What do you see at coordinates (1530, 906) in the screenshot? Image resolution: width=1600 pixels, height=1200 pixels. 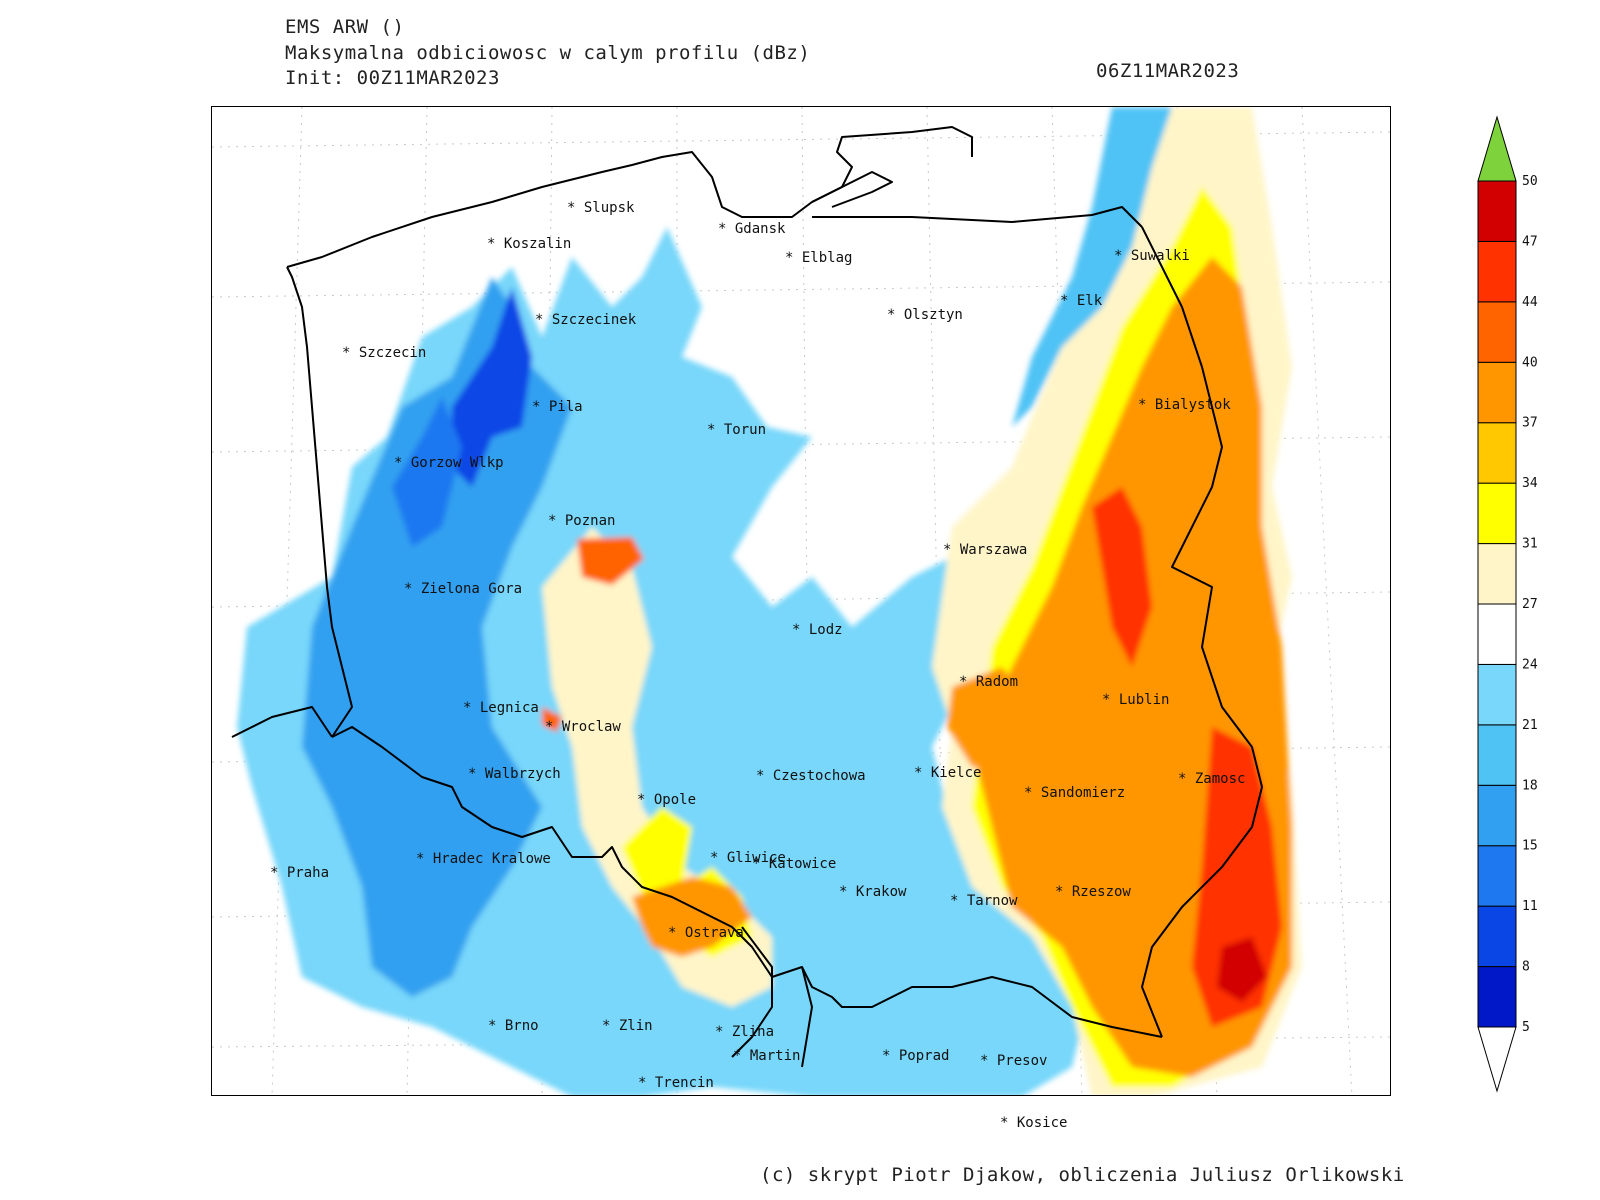 I see `colorbar-tick-label: 11` at bounding box center [1530, 906].